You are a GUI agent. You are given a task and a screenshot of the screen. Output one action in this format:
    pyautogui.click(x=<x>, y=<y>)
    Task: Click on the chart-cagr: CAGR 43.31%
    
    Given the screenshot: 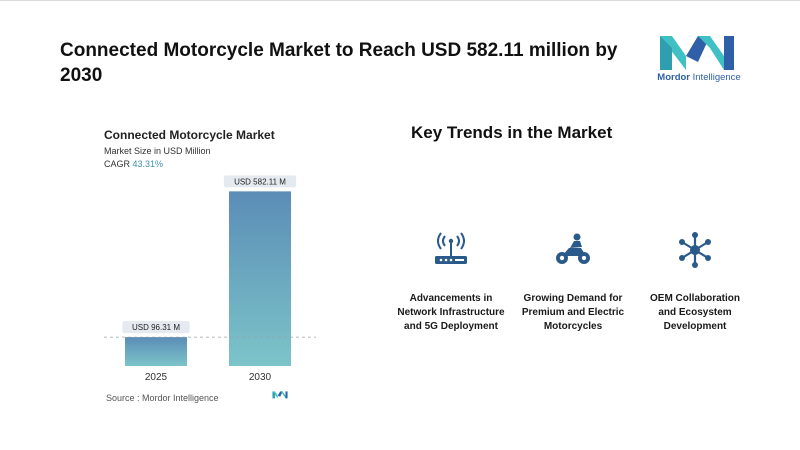 What is the action you would take?
    pyautogui.click(x=134, y=164)
    